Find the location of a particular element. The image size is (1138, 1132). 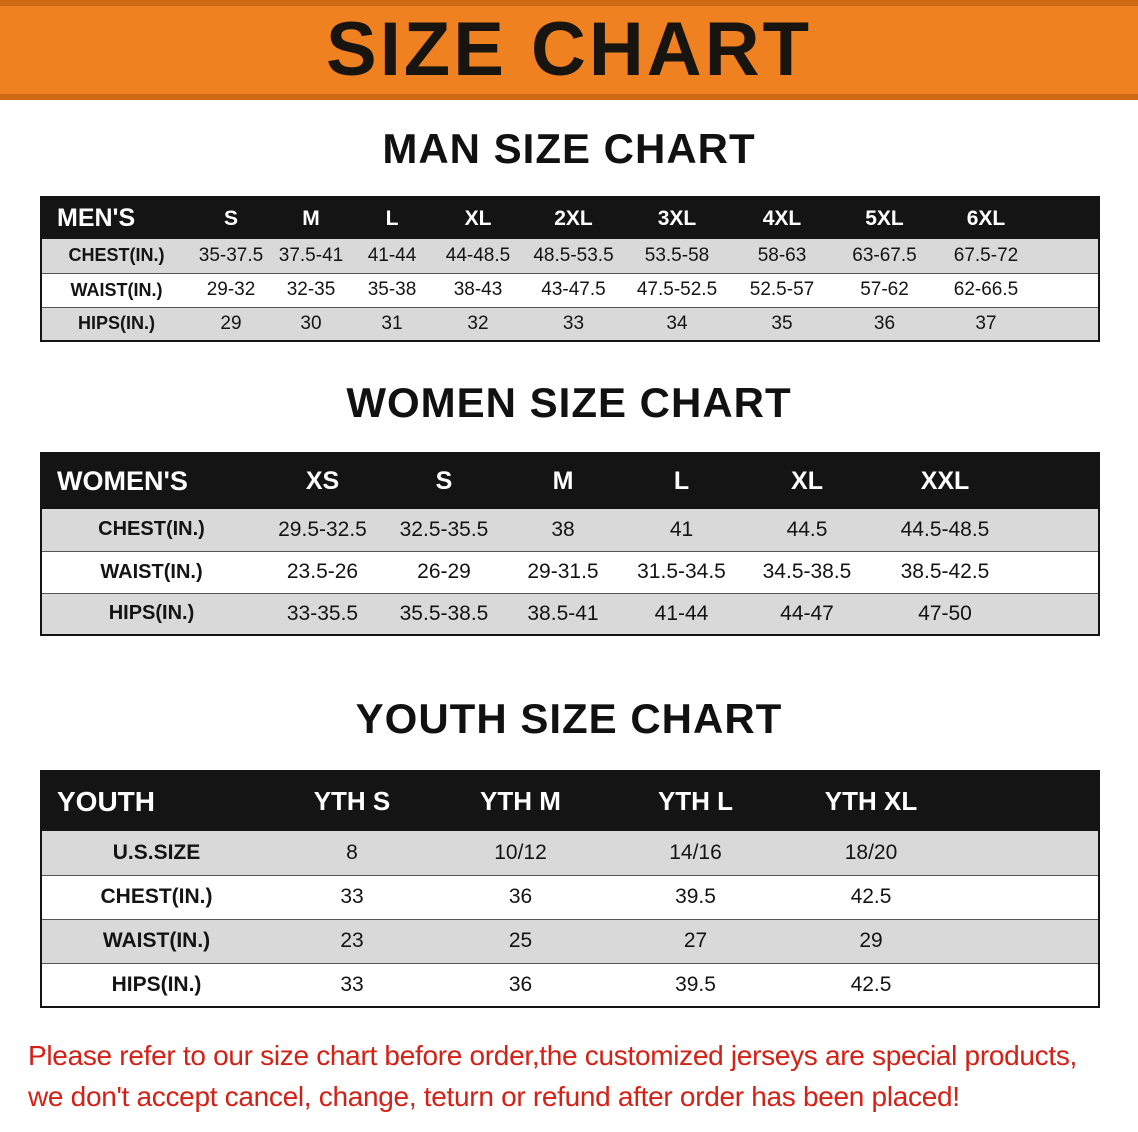

column-header: 6XL is located at coordinates (986, 218).